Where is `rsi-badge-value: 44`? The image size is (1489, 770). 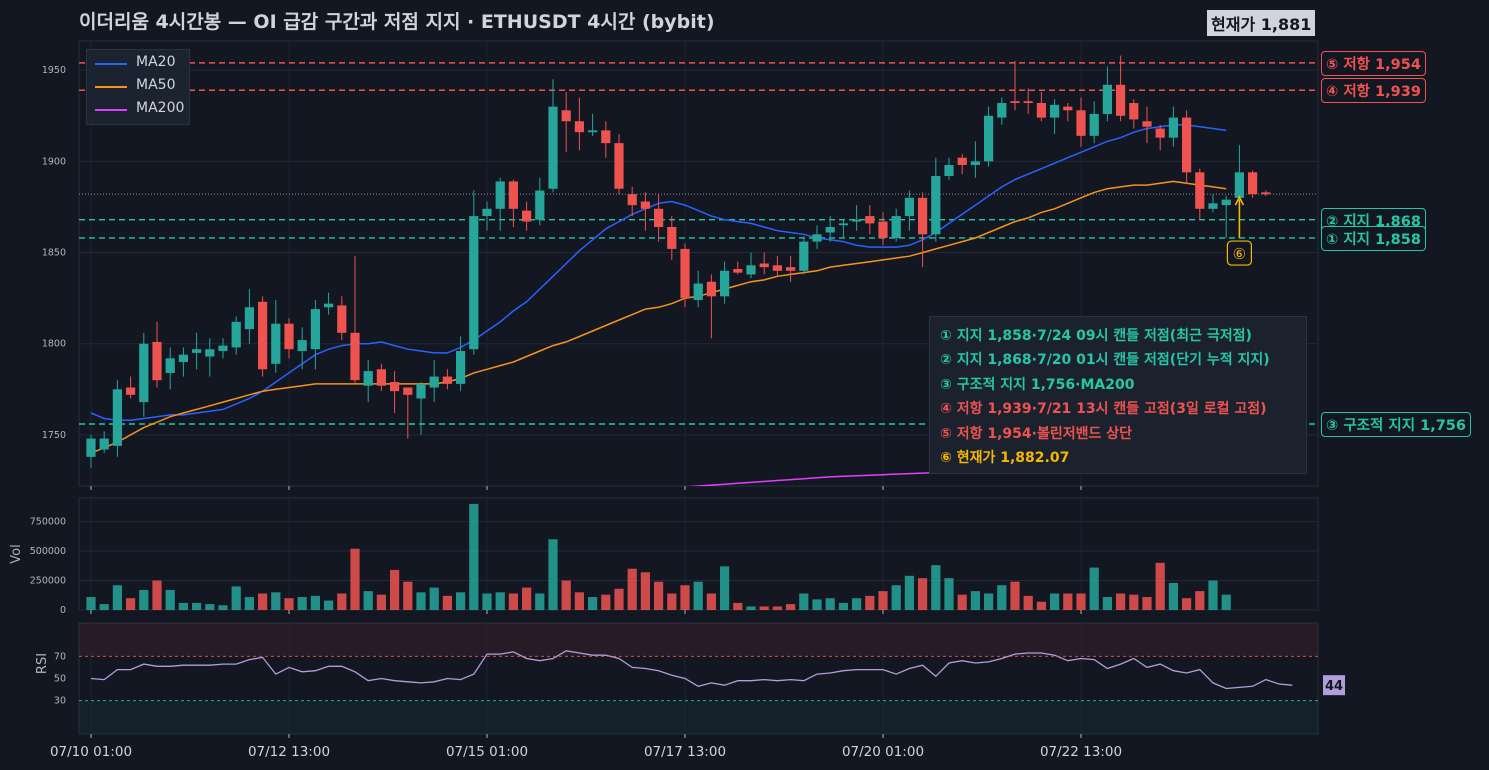
rsi-badge-value: 44 is located at coordinates (1334, 686).